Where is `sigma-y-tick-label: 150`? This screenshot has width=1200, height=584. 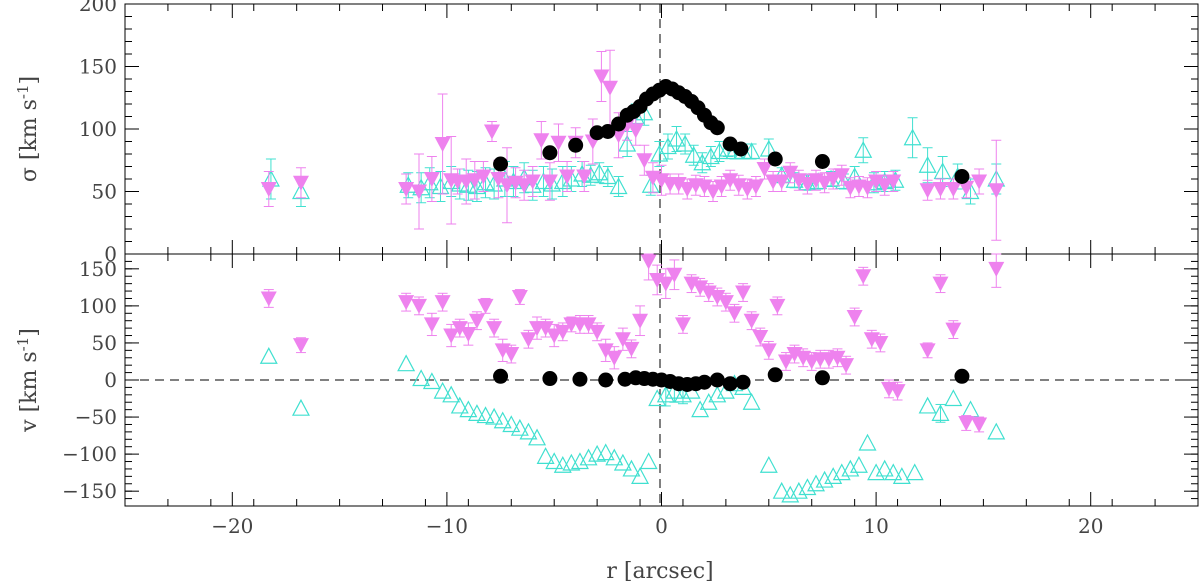 sigma-y-tick-label: 150 is located at coordinates (98, 67).